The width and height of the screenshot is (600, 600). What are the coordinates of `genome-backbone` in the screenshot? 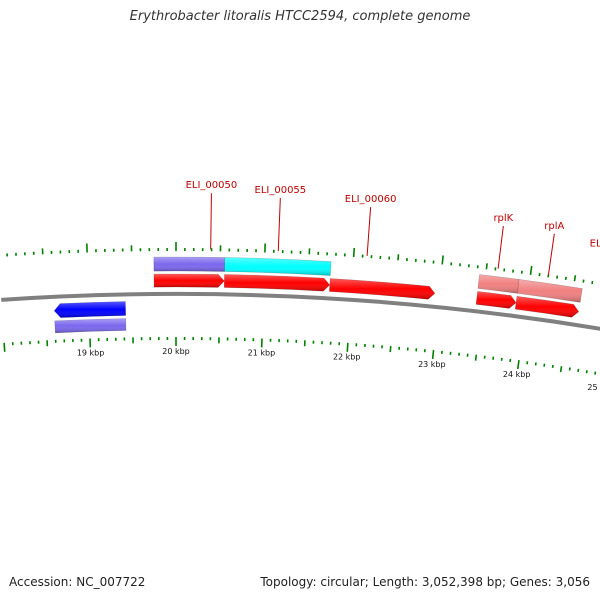 It's located at (300, 311).